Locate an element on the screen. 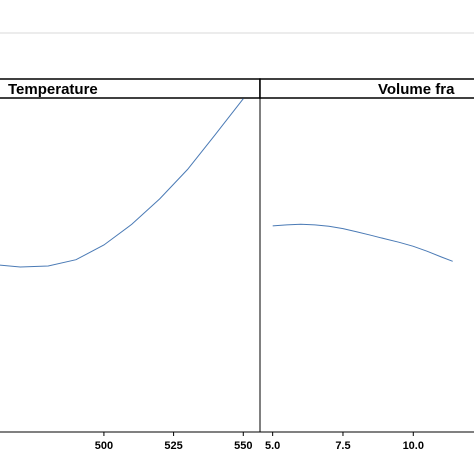 Image resolution: width=474 pixels, height=474 pixels. strip-title-volume-fraction: Volume fra is located at coordinates (416, 89).